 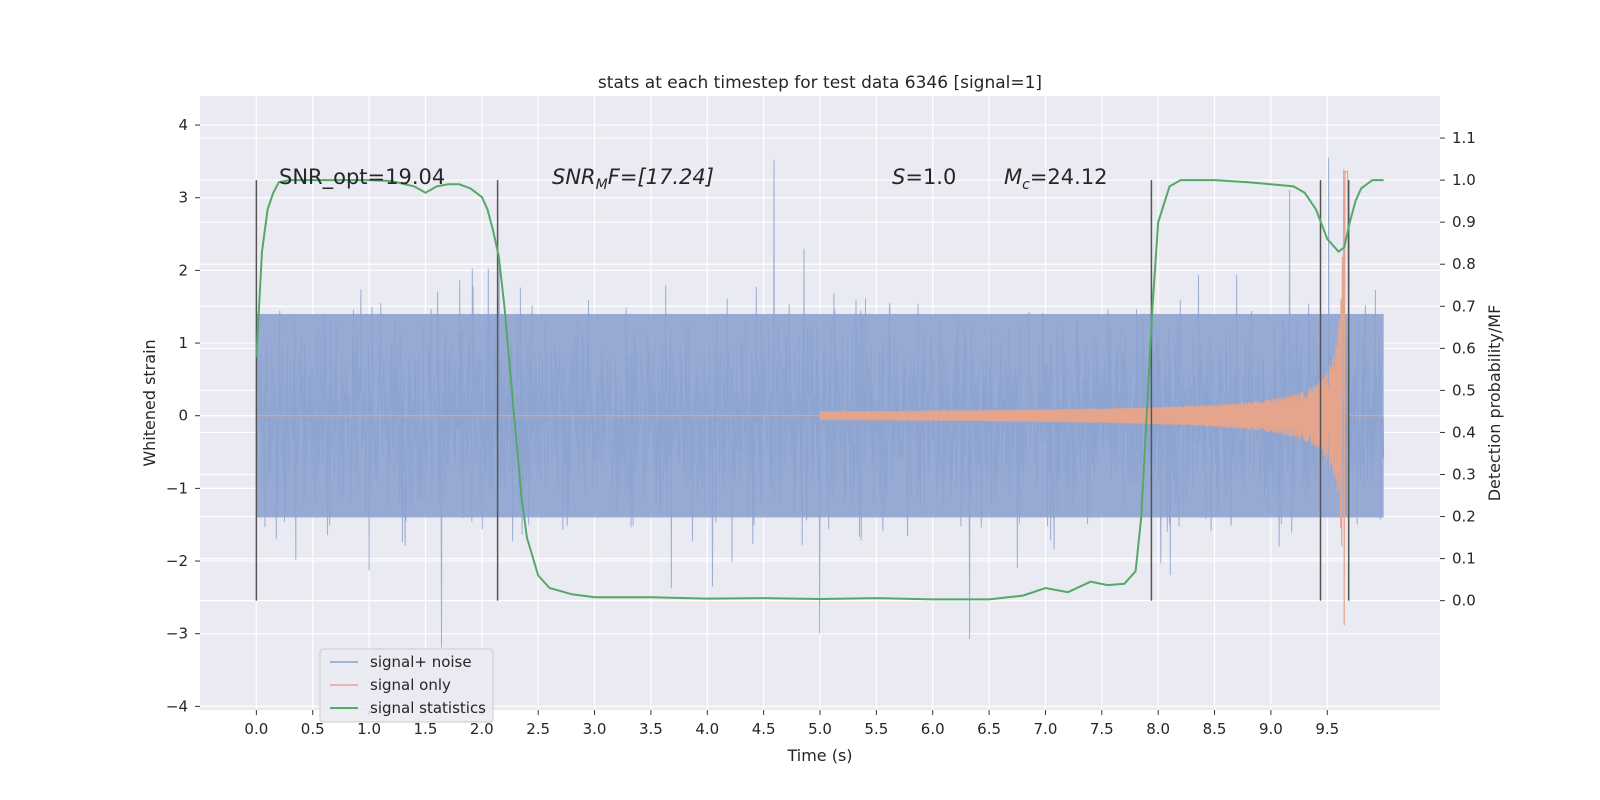 What do you see at coordinates (707, 729) in the screenshot?
I see `x-tick-label: 4.0` at bounding box center [707, 729].